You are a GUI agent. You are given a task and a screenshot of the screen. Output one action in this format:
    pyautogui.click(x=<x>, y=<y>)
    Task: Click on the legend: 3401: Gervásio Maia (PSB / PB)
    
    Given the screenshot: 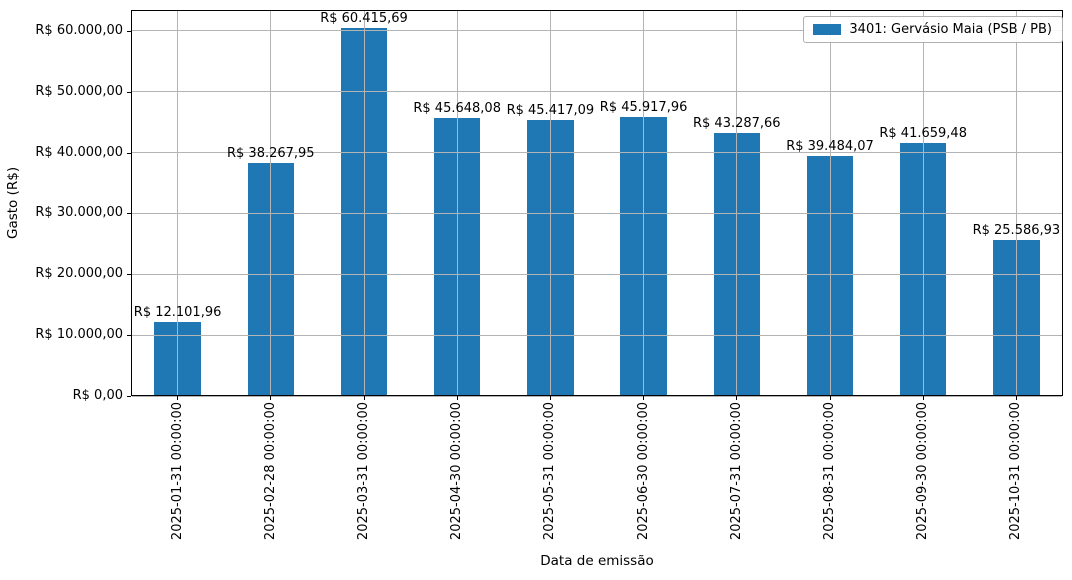 What is the action you would take?
    pyautogui.click(x=933, y=29)
    